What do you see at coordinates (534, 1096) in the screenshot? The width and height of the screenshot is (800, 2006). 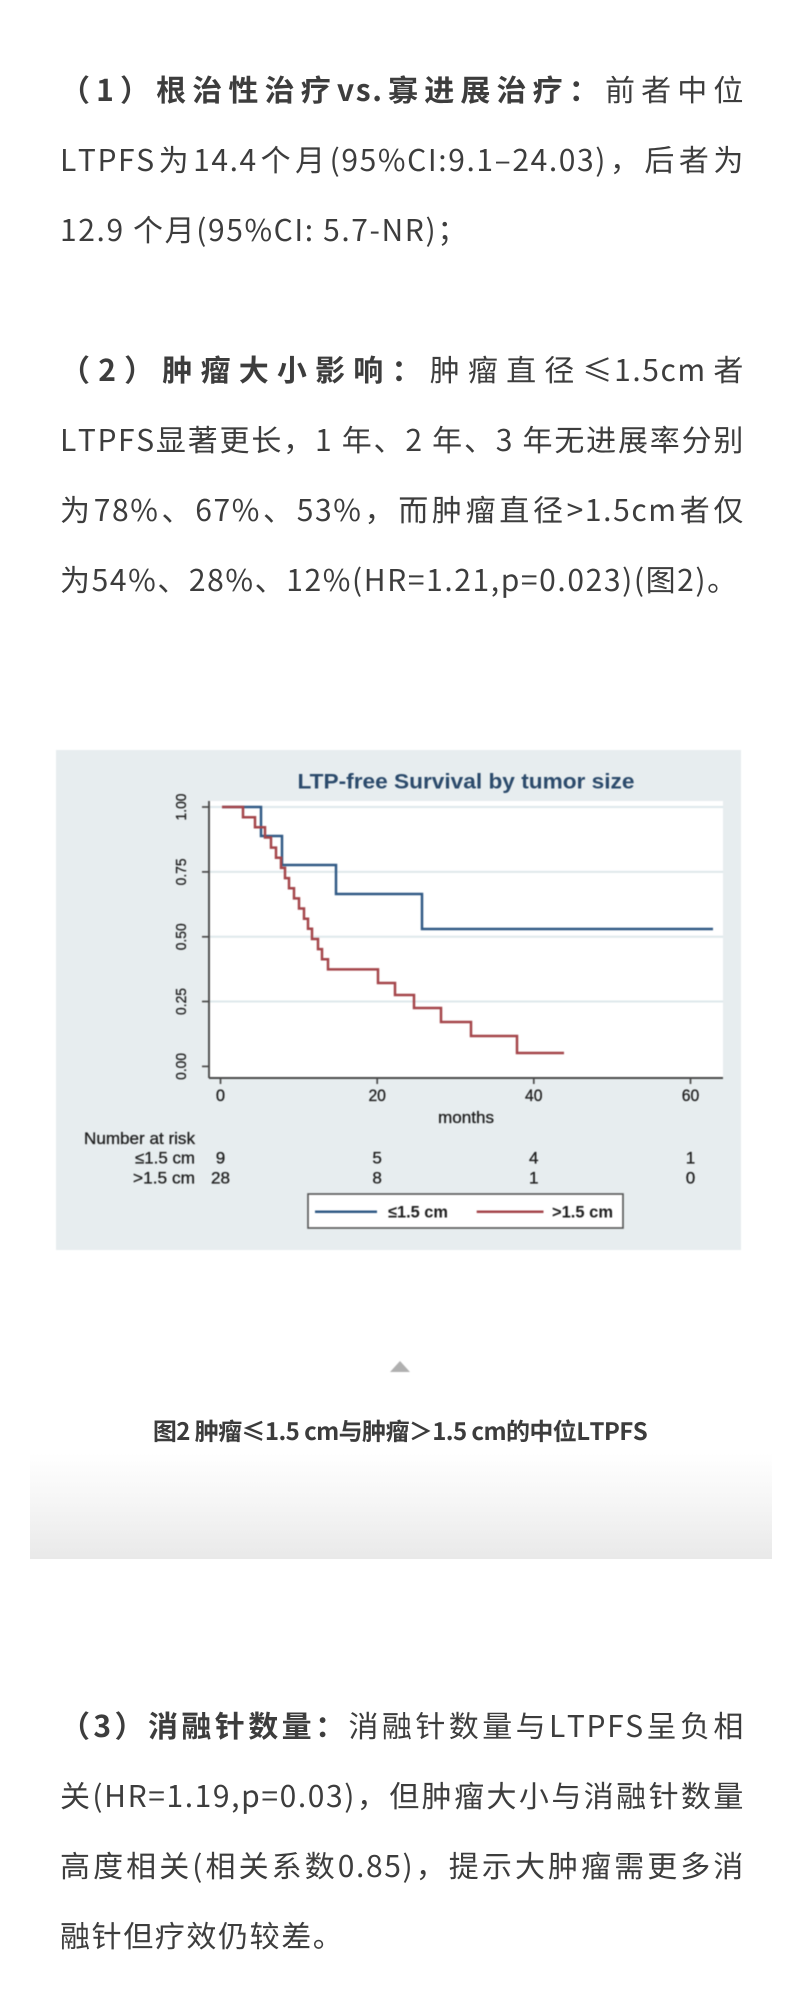 I see `svg-text: 40` at bounding box center [534, 1096].